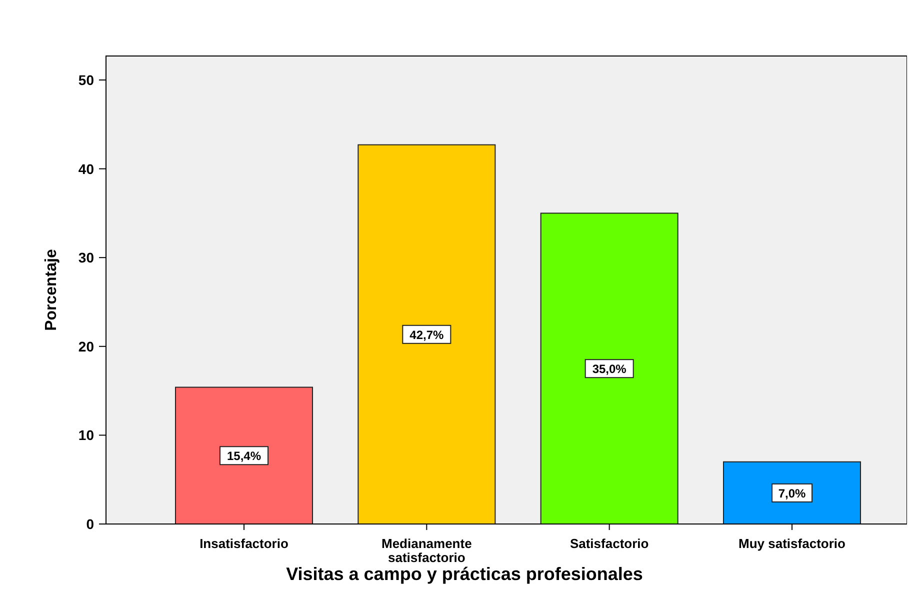  What do you see at coordinates (86, 80) in the screenshot?
I see `y-tick-label: 50` at bounding box center [86, 80].